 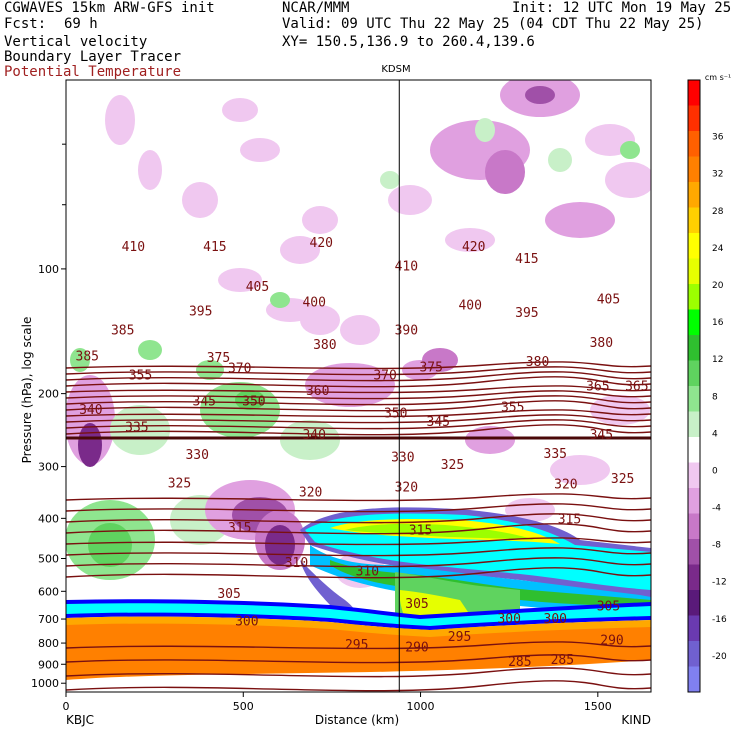 What do you see at coordinates (321, 243) in the screenshot?
I see `theta-label: 420` at bounding box center [321, 243].